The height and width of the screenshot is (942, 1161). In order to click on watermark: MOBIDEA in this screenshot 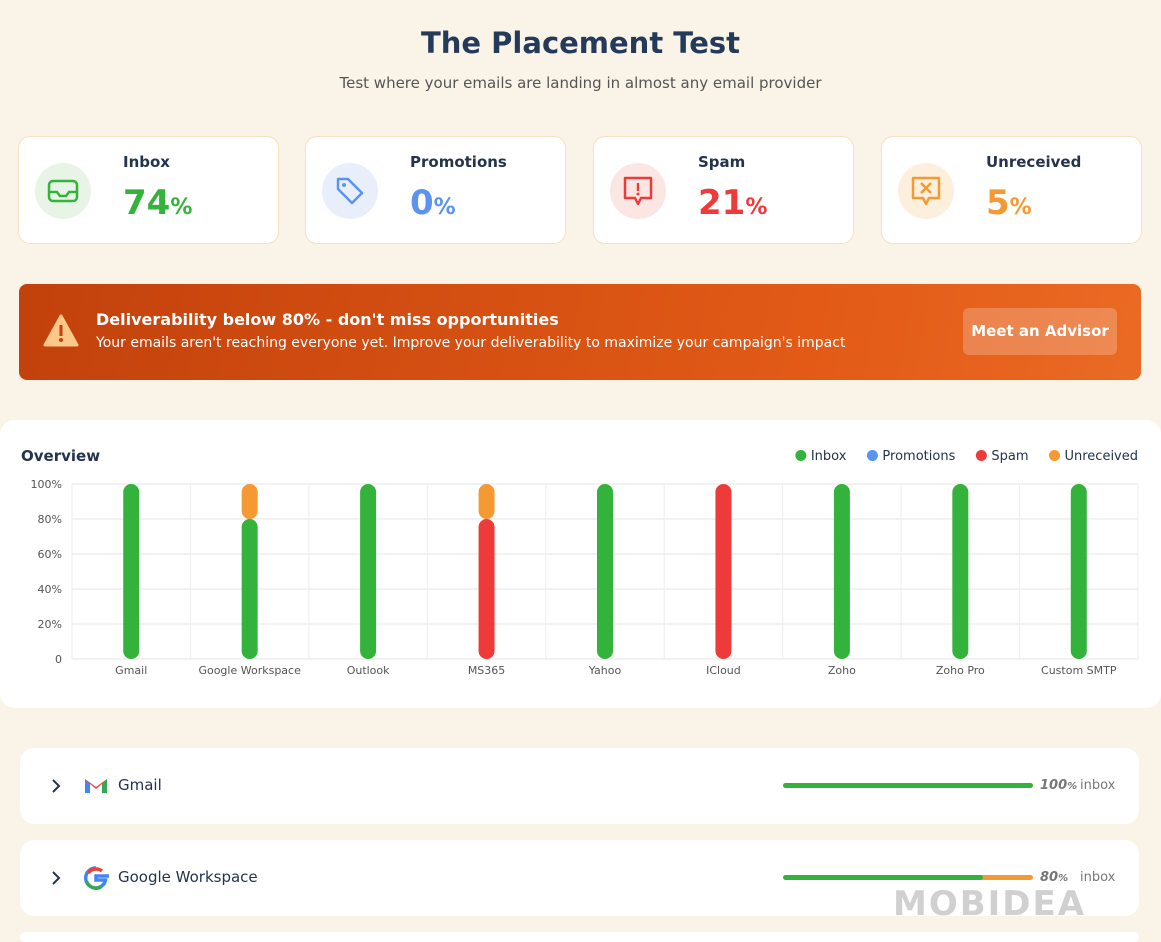, I will do `click(990, 904)`.